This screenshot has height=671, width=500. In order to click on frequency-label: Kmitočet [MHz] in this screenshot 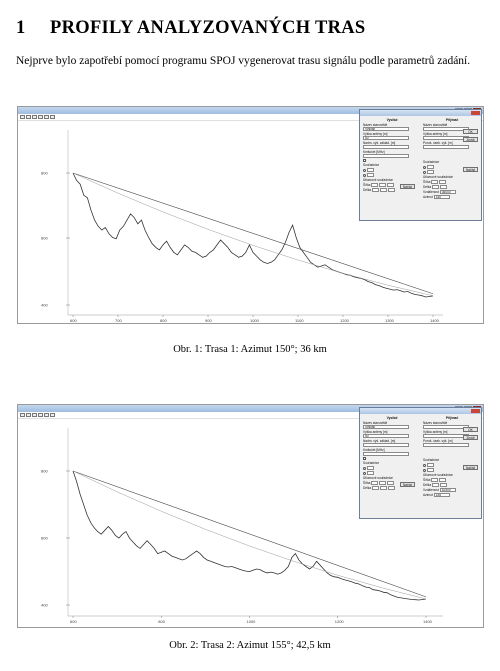, I will do `click(374, 152)`.